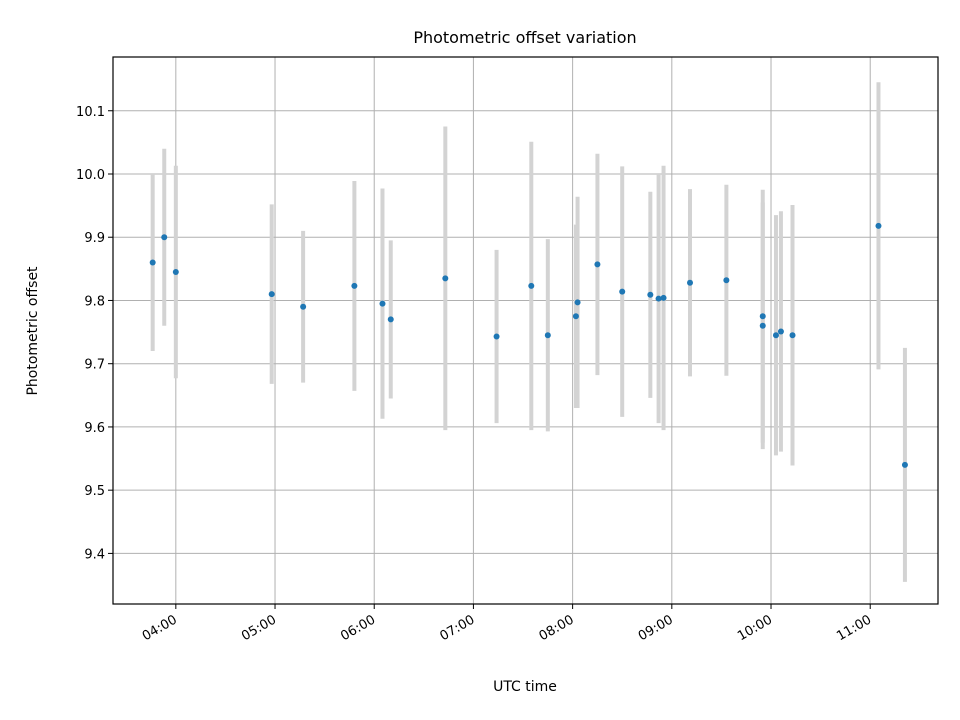 This screenshot has height=720, width=960. What do you see at coordinates (94, 333) in the screenshot?
I see `y-axis-ticks: 9.4 9.5 9.6 9.7 9.8 9.9 10.0 10.1` at bounding box center [94, 333].